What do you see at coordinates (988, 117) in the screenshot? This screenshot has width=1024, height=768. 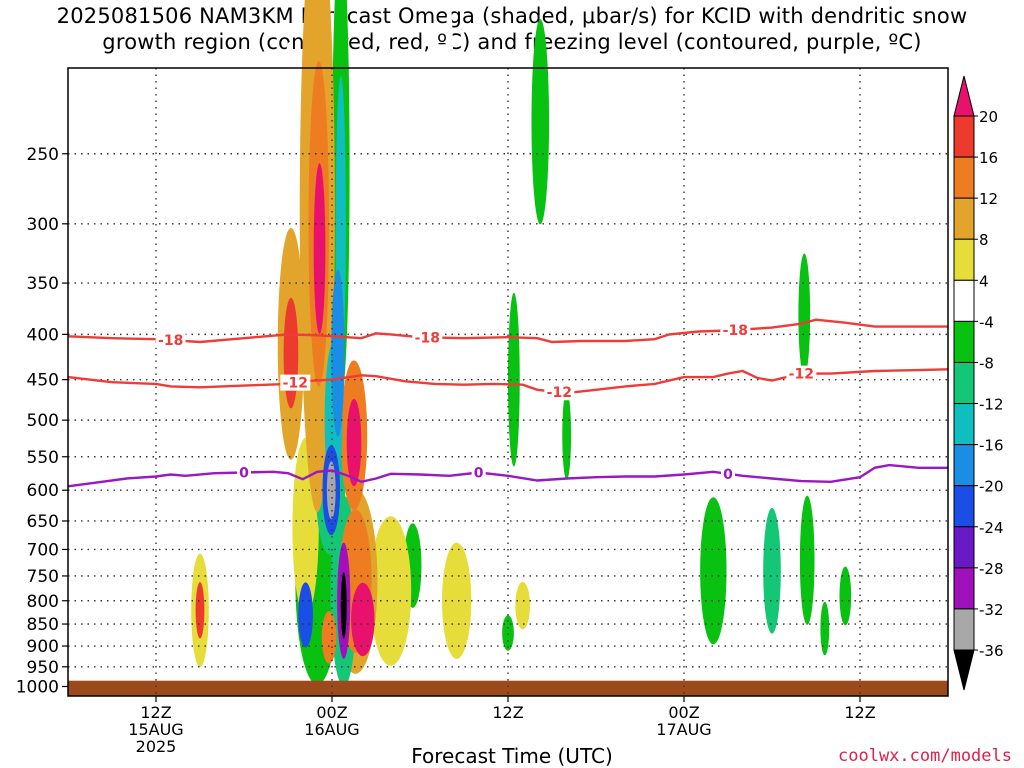 I see `colorbar-label: 20` at bounding box center [988, 117].